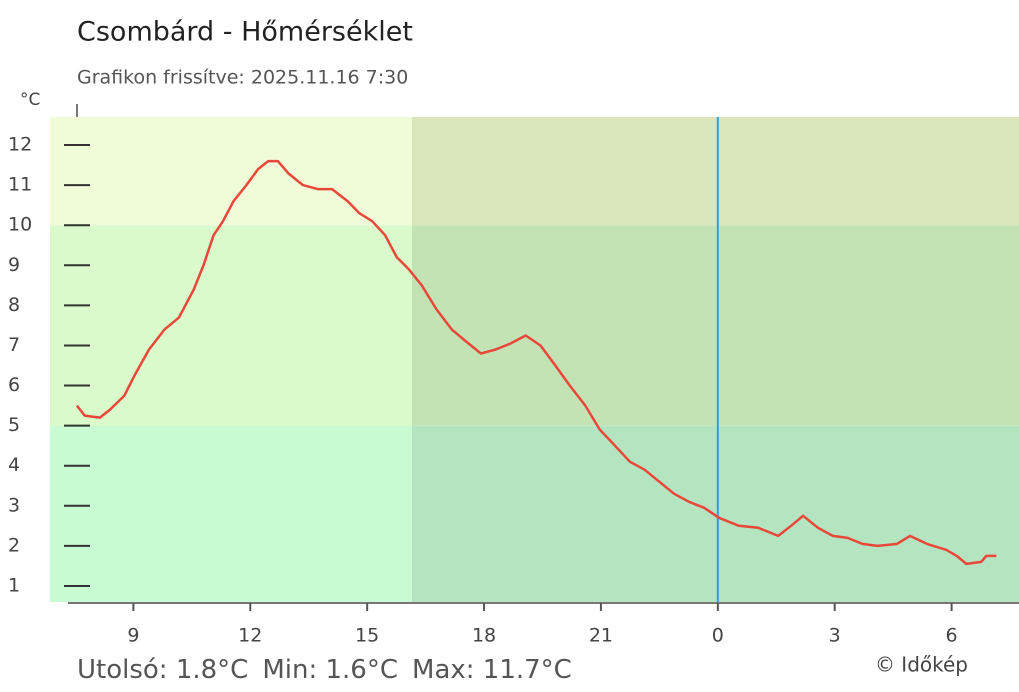  What do you see at coordinates (162, 670) in the screenshot?
I see `footer-stat: Utolsó: 1.8°C` at bounding box center [162, 670].